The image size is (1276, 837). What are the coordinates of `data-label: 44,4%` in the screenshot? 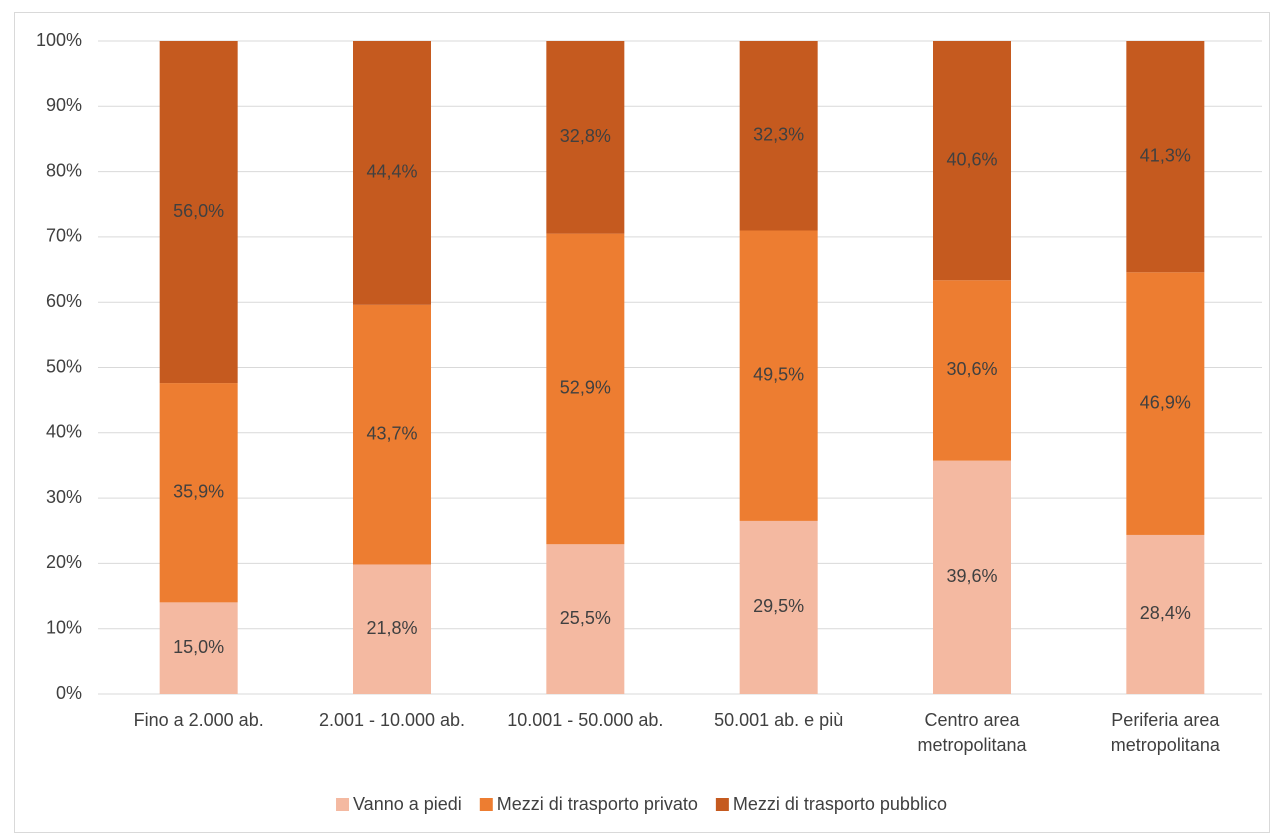 It's located at (391, 172).